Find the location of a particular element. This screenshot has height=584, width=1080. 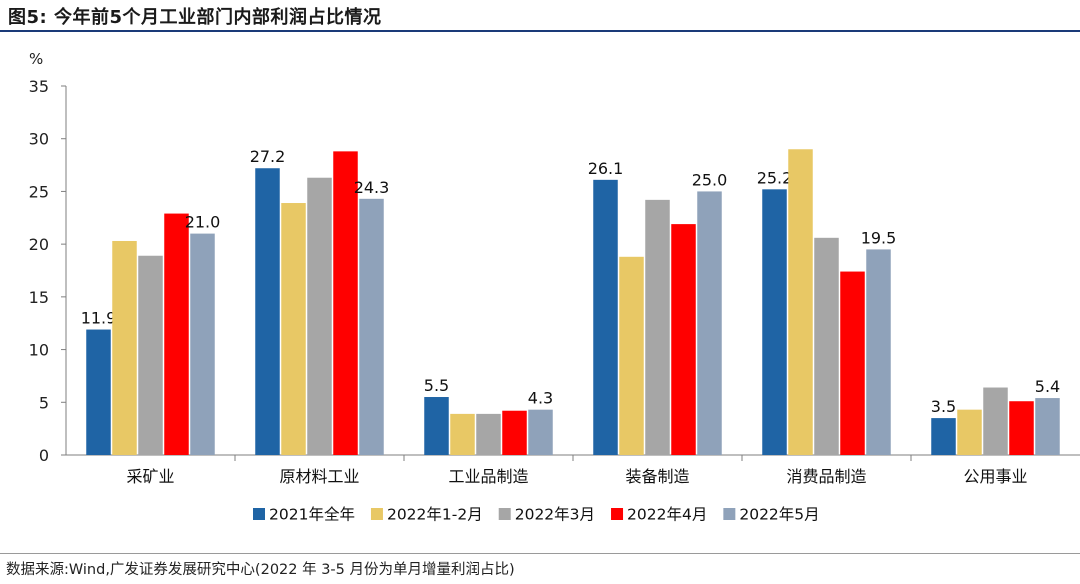

data-label: 3.5 is located at coordinates (943, 406).